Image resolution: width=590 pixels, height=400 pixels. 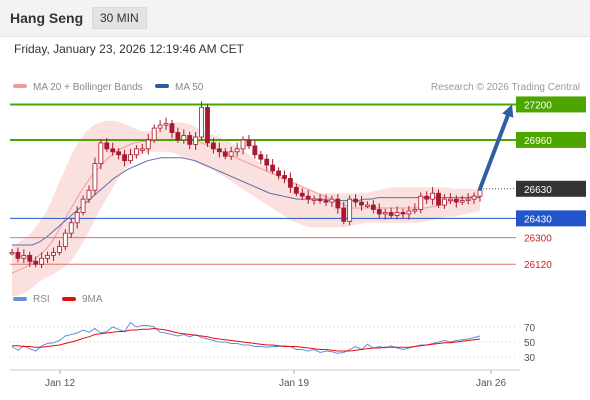 I want to click on ma20-legend-label: MA 20 + Bollinger Bands, so click(x=88, y=87).